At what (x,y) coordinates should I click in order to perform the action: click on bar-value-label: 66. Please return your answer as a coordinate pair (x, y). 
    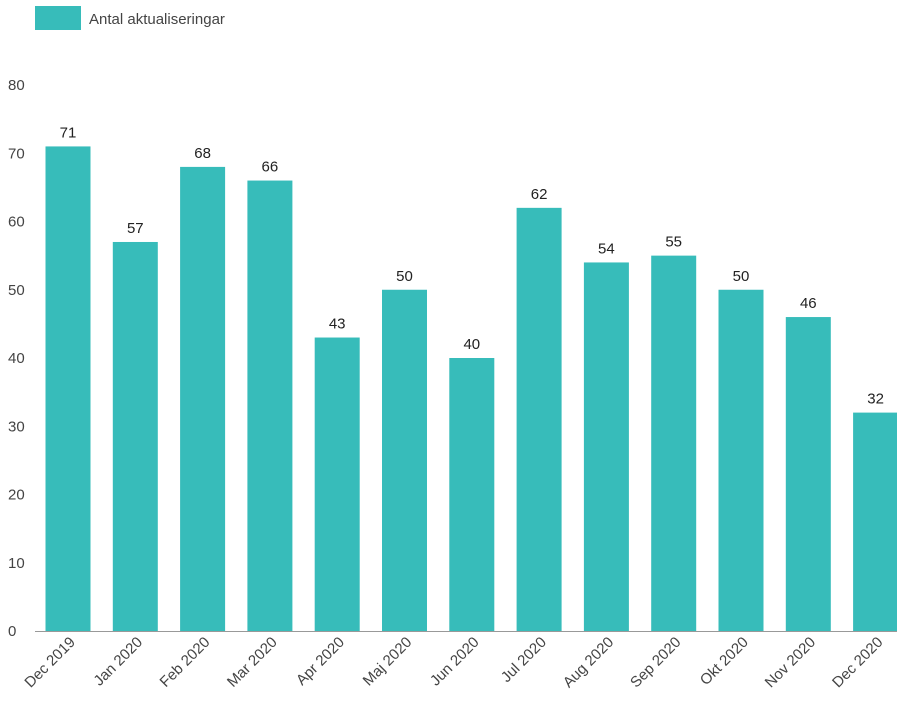
    Looking at the image, I should click on (270, 167).